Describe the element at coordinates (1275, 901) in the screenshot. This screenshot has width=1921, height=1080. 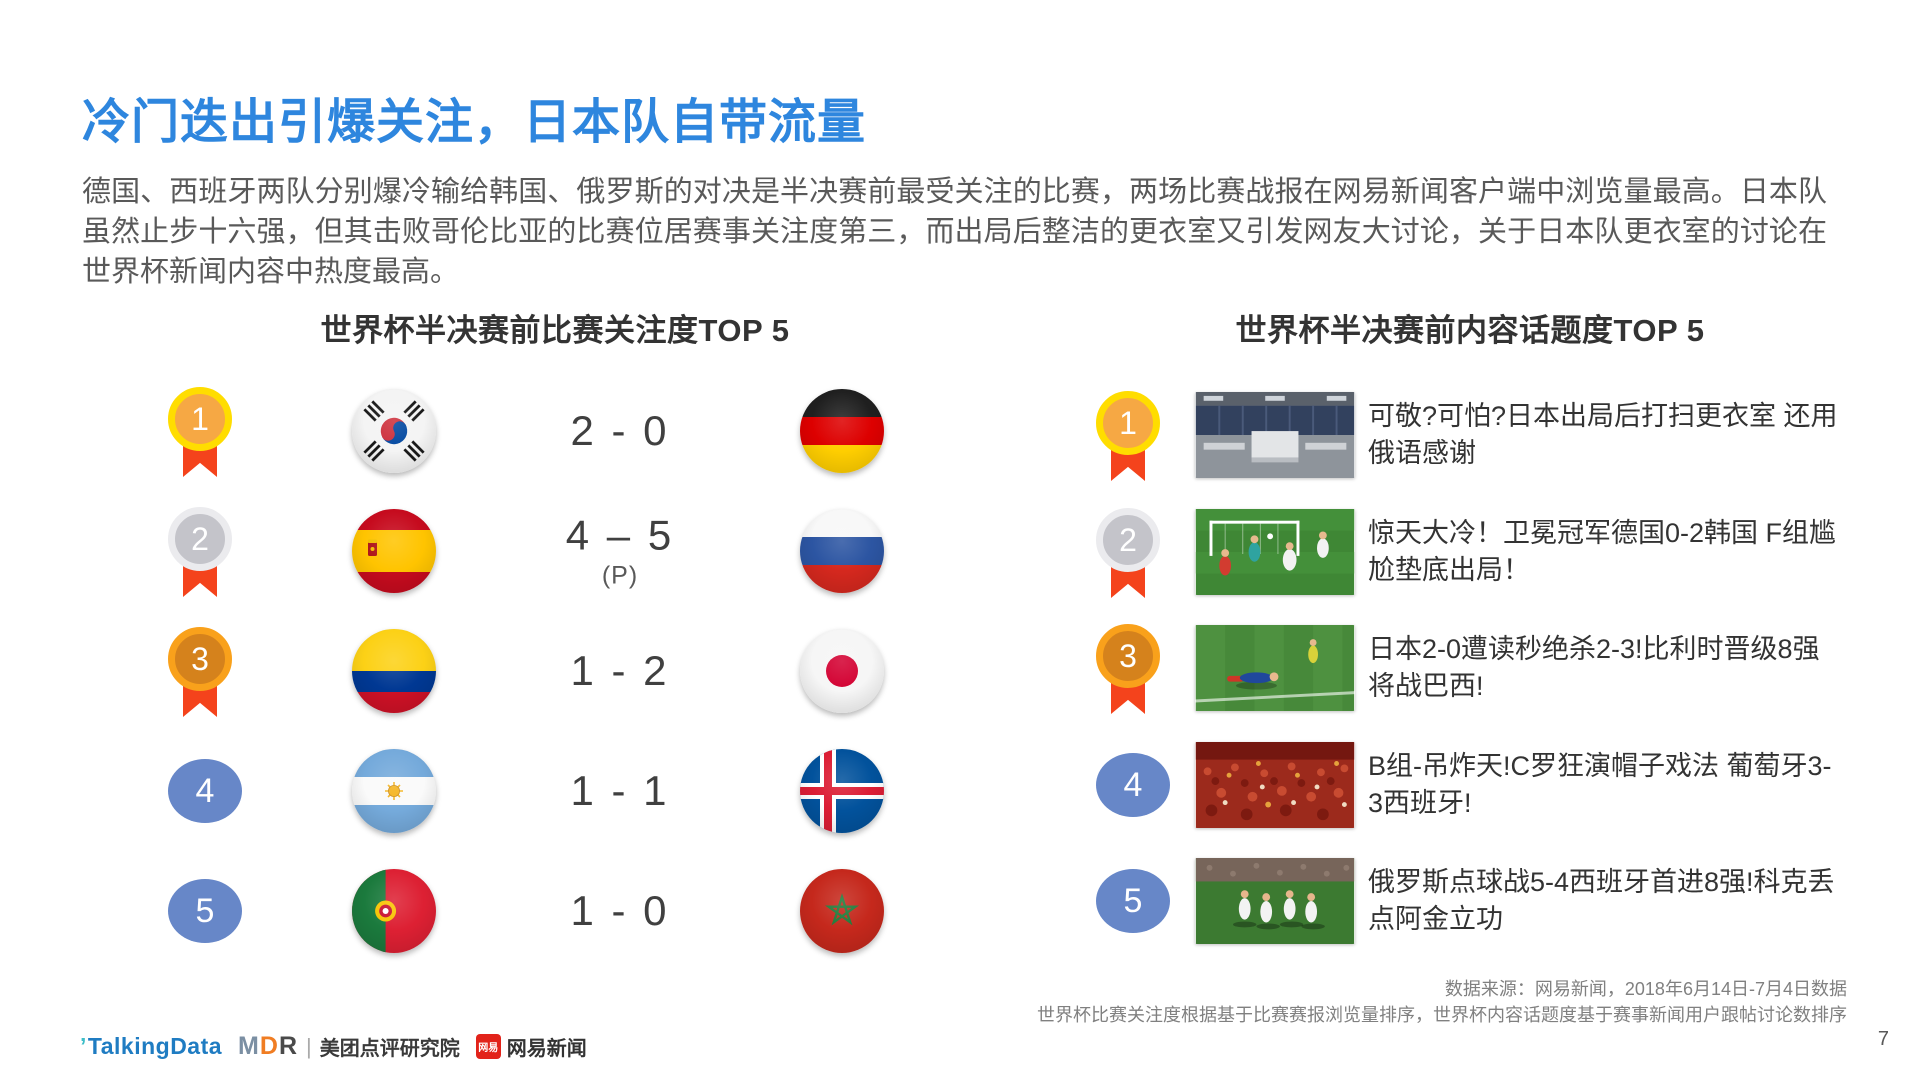
I see `russia-celebration-photo` at that location.